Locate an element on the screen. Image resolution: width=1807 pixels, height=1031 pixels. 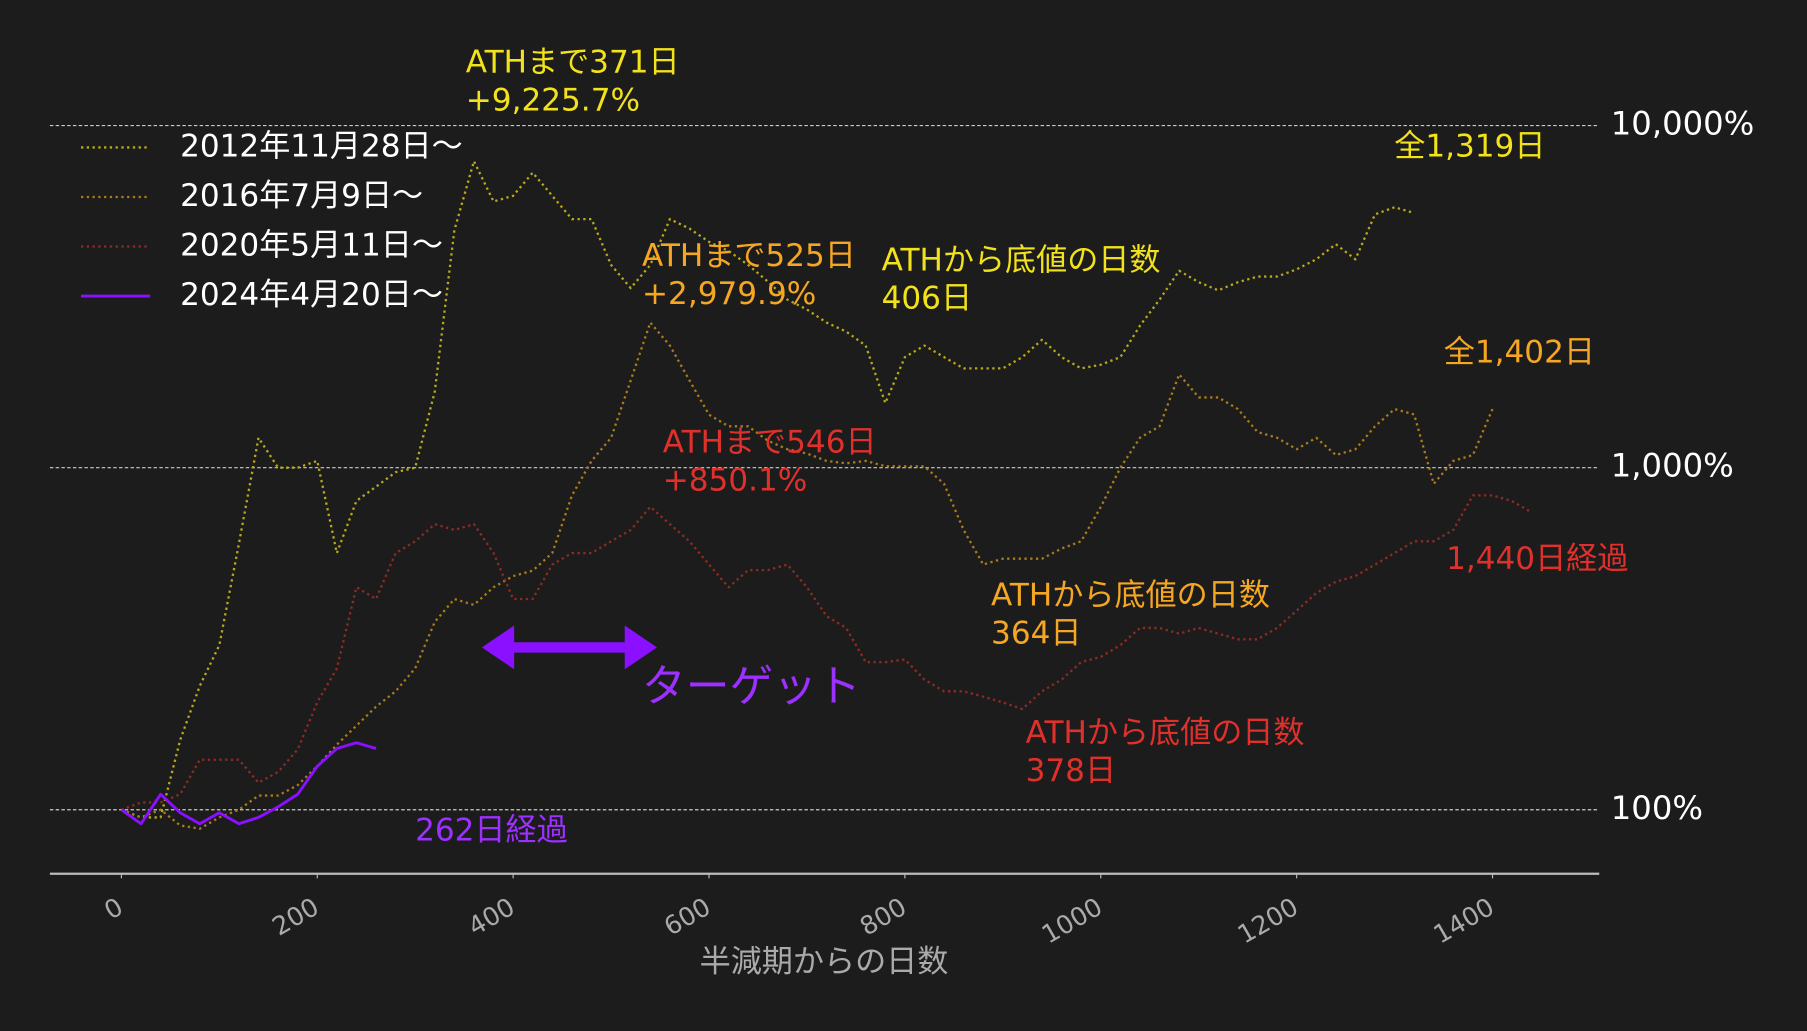
y-tick-label: 100% is located at coordinates (1657, 808).